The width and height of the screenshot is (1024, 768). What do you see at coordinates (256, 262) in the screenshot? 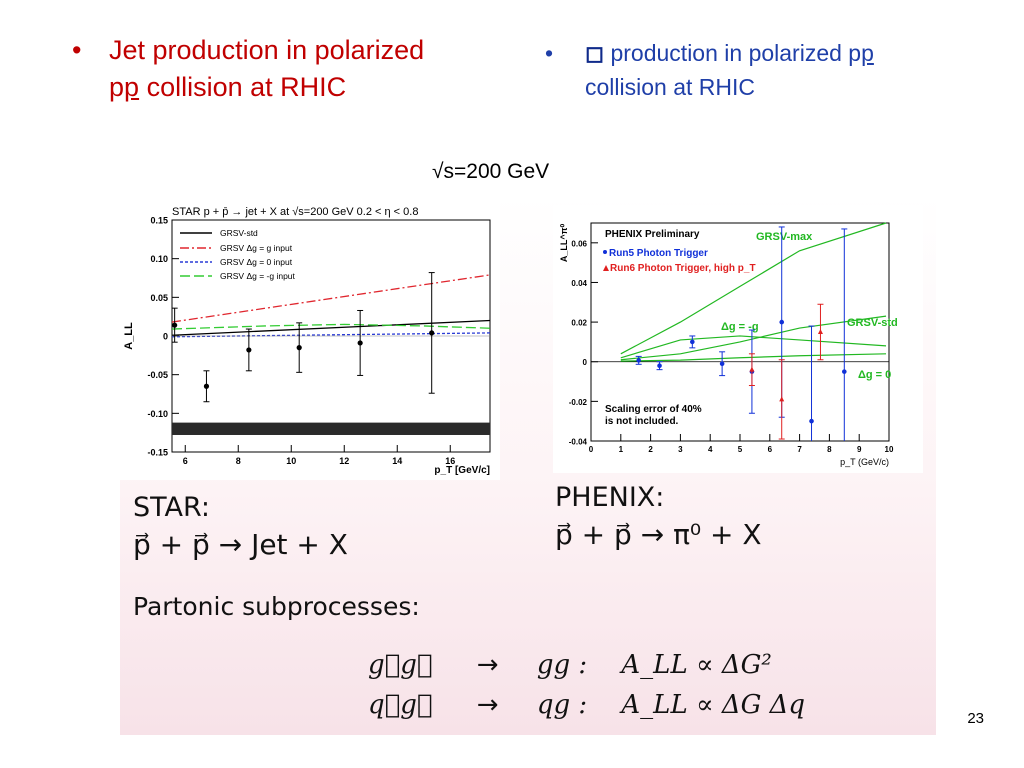
I see `legend-label: GRSV Δg = 0 input` at bounding box center [256, 262].